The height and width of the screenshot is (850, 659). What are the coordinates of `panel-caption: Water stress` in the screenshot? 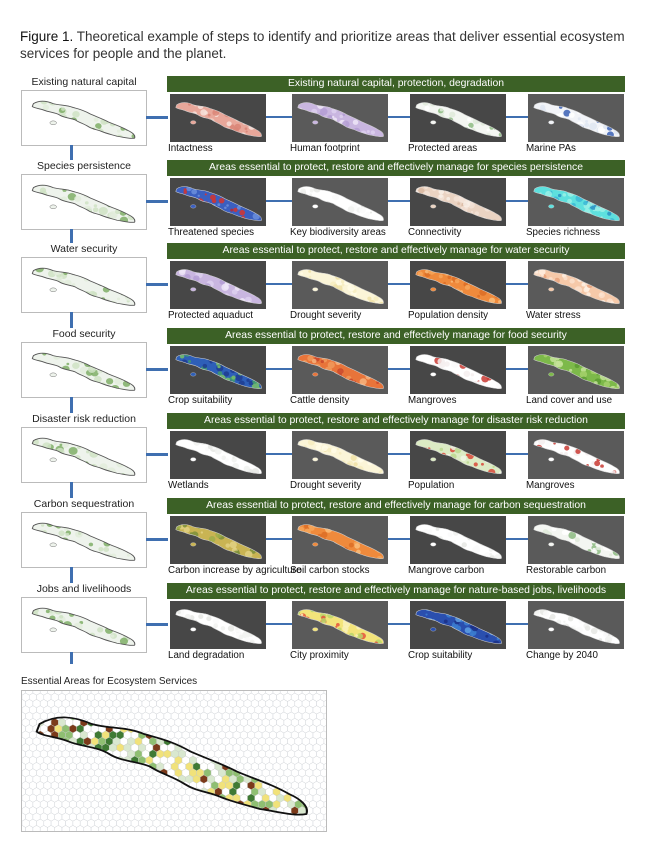 It's located at (553, 315).